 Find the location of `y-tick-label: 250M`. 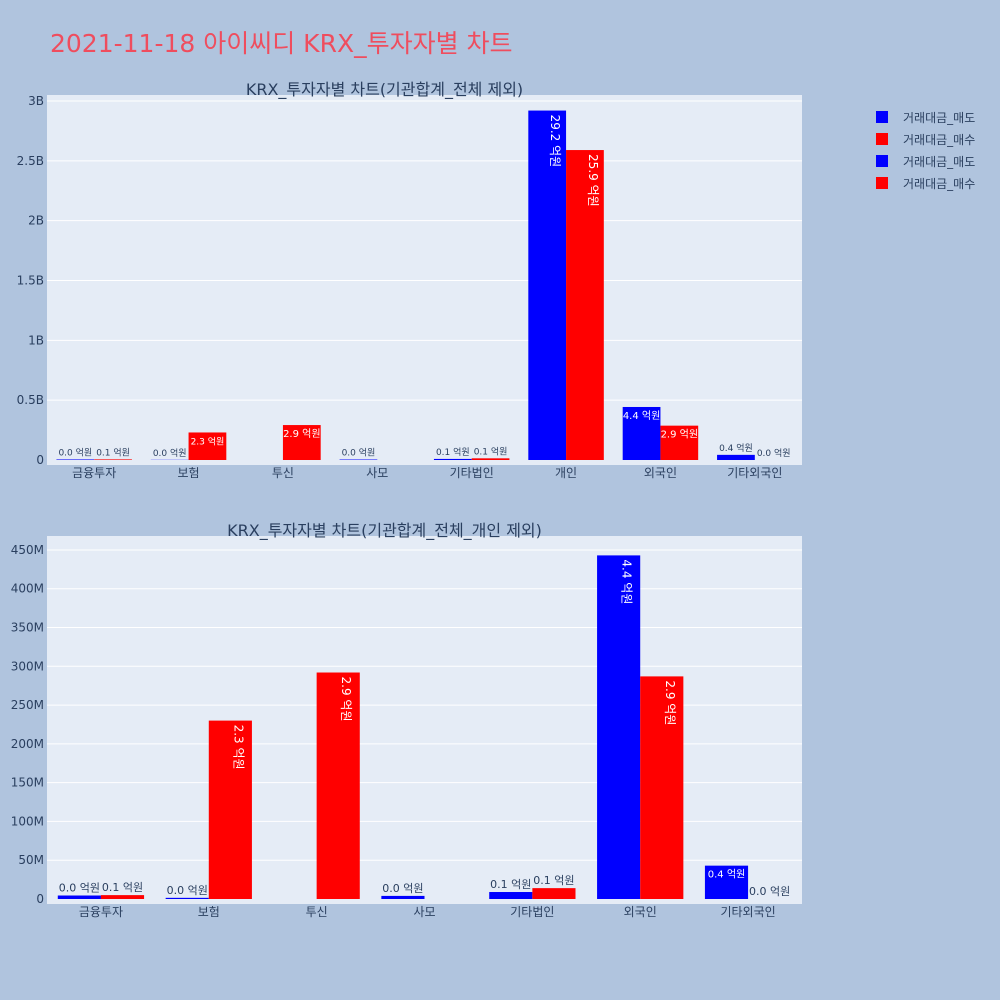

y-tick-label: 250M is located at coordinates (27, 705).